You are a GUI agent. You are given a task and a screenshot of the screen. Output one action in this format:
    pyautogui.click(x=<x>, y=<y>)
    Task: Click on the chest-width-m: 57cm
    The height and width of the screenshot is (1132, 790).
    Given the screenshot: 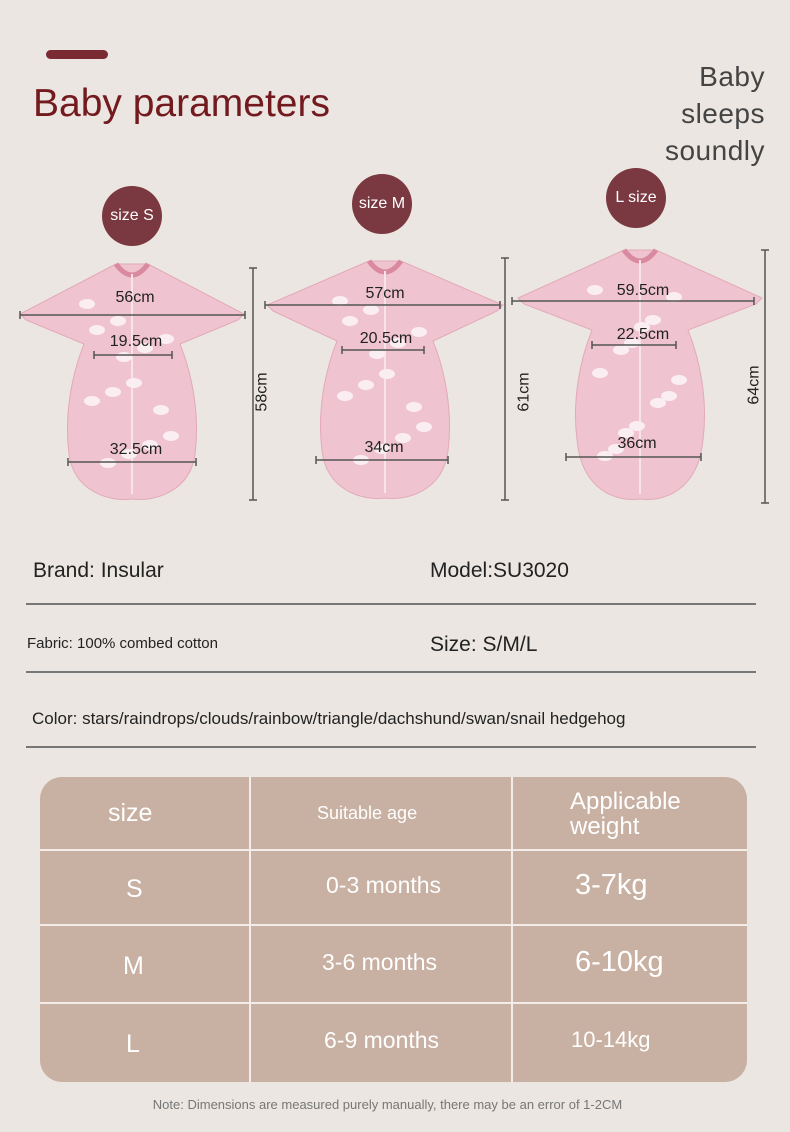 What is the action you would take?
    pyautogui.click(x=385, y=293)
    